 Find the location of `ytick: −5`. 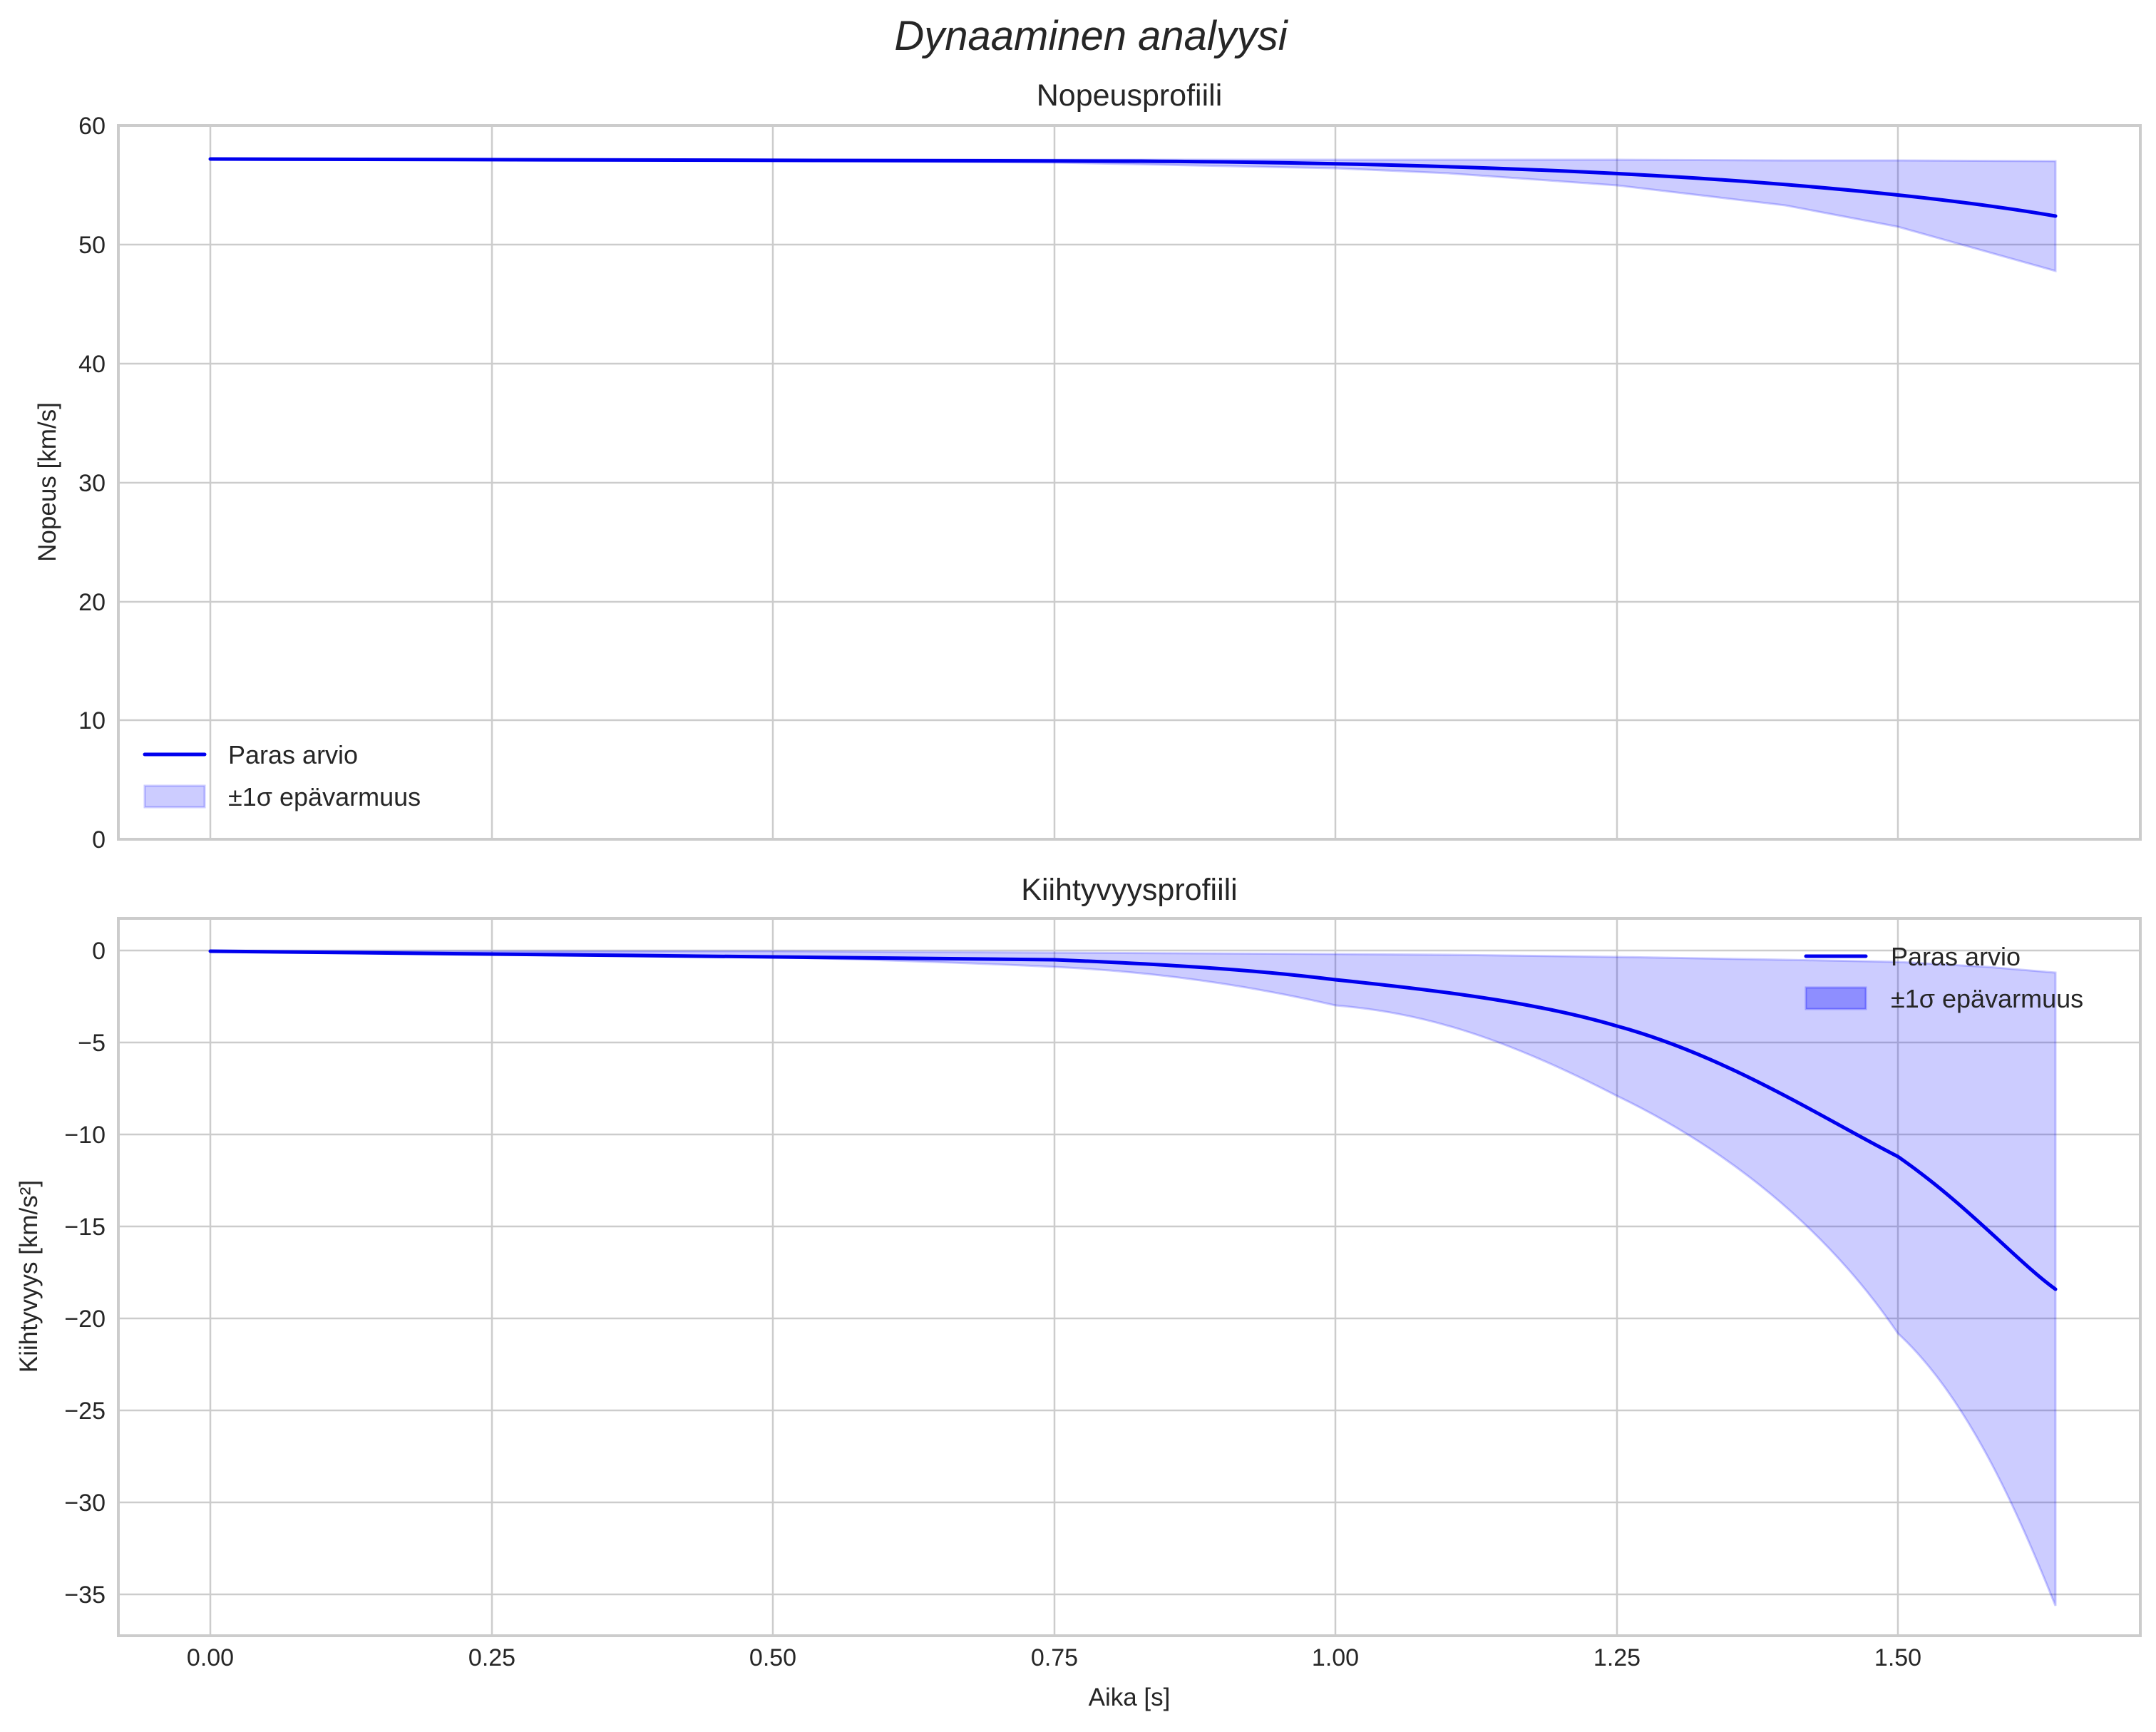

ytick: −5 is located at coordinates (92, 1043).